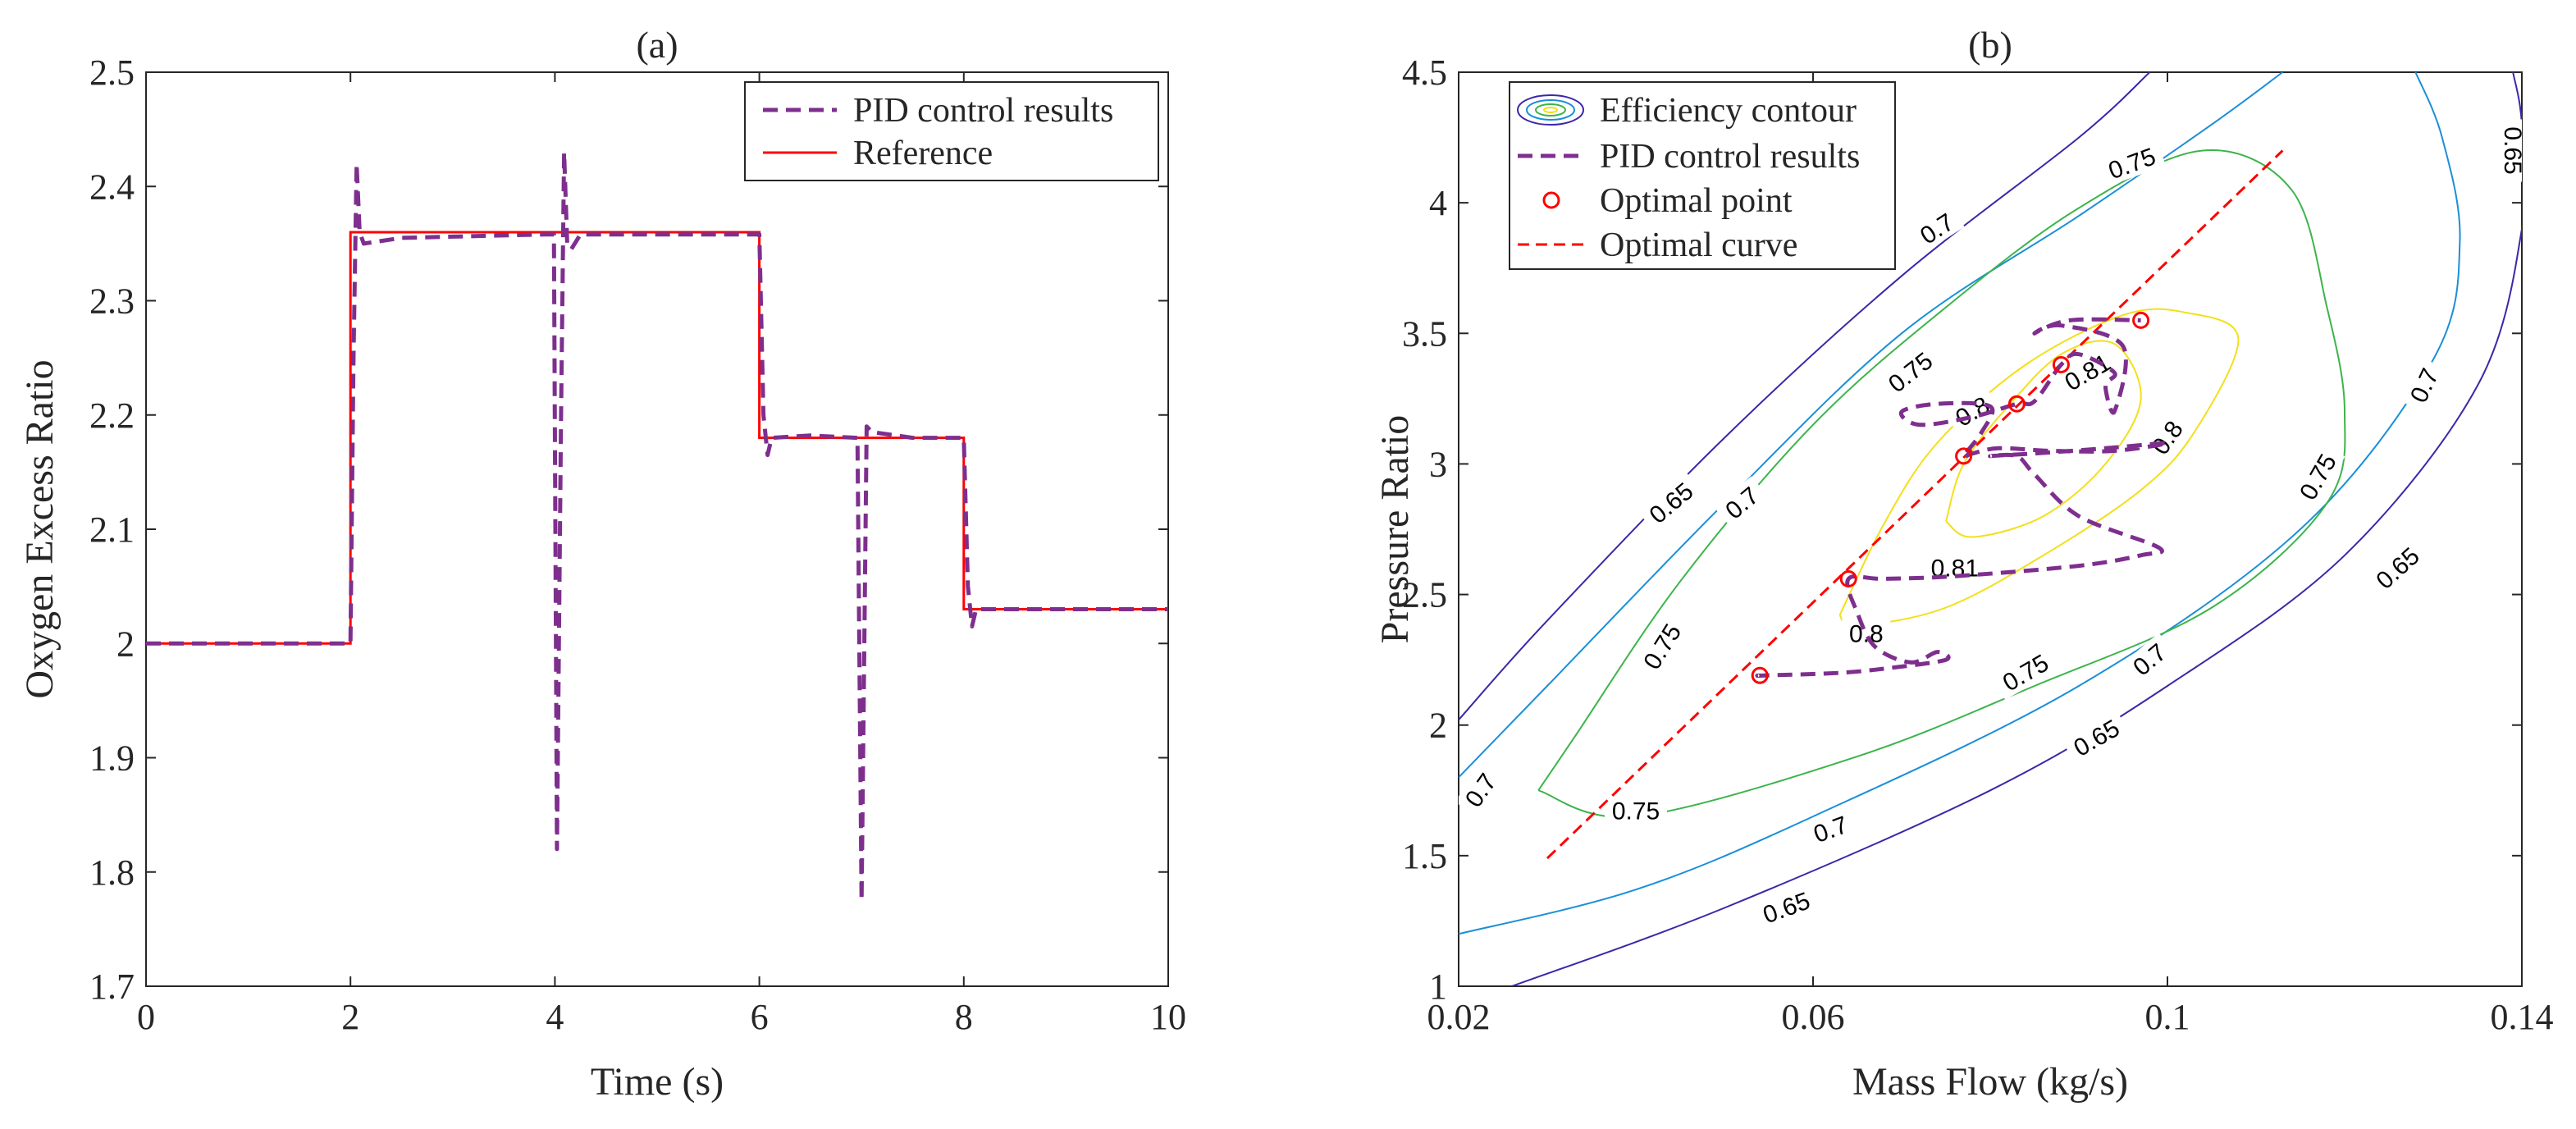 This screenshot has height=1129, width=2576. What do you see at coordinates (1550, 110) in the screenshot?
I see `contour-legend-icon` at bounding box center [1550, 110].